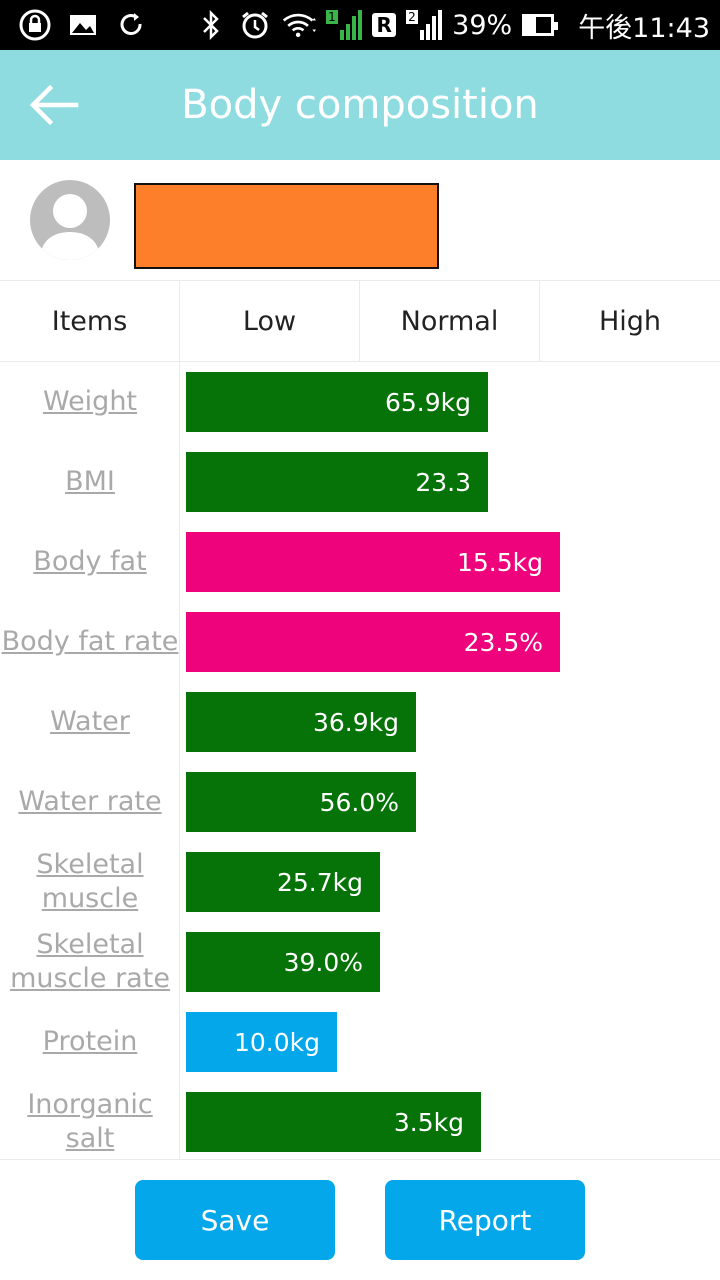 This screenshot has height=1280, width=720. I want to click on battery-percent: 39%, so click(482, 25).